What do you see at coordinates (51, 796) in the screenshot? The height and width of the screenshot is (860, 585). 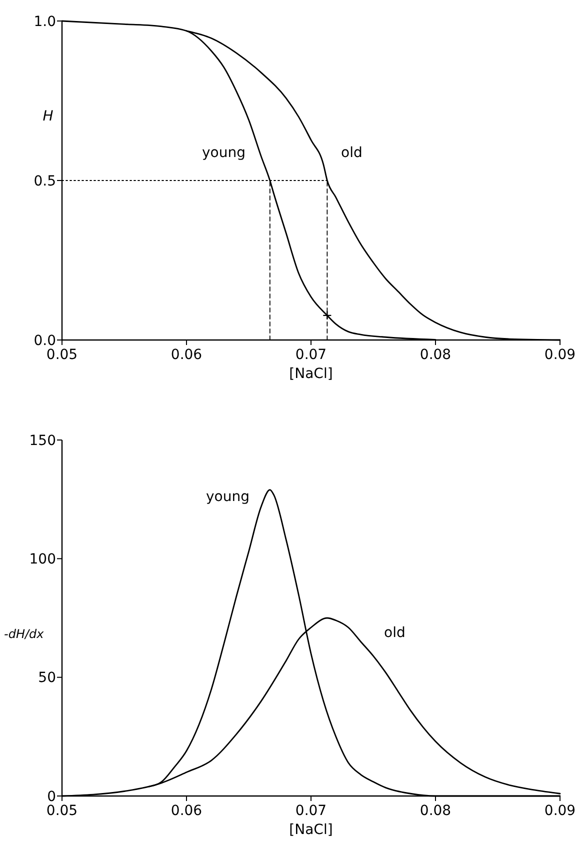 I see `y-tick-label: 0` at bounding box center [51, 796].